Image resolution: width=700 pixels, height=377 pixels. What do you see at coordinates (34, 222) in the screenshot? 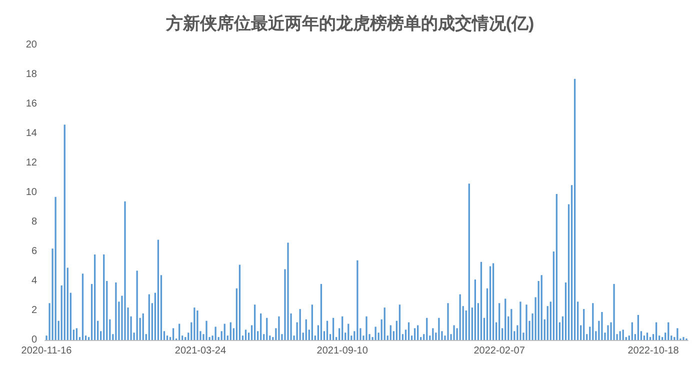
I see `y-tick-label: 8` at bounding box center [34, 222].